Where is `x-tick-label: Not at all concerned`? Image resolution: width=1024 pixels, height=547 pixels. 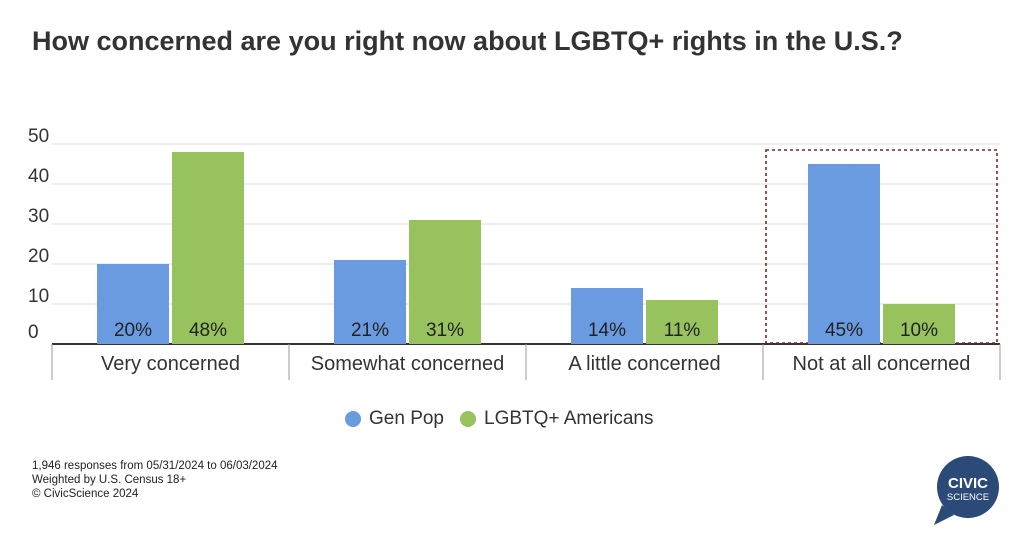 x-tick-label: Not at all concerned is located at coordinates (882, 364).